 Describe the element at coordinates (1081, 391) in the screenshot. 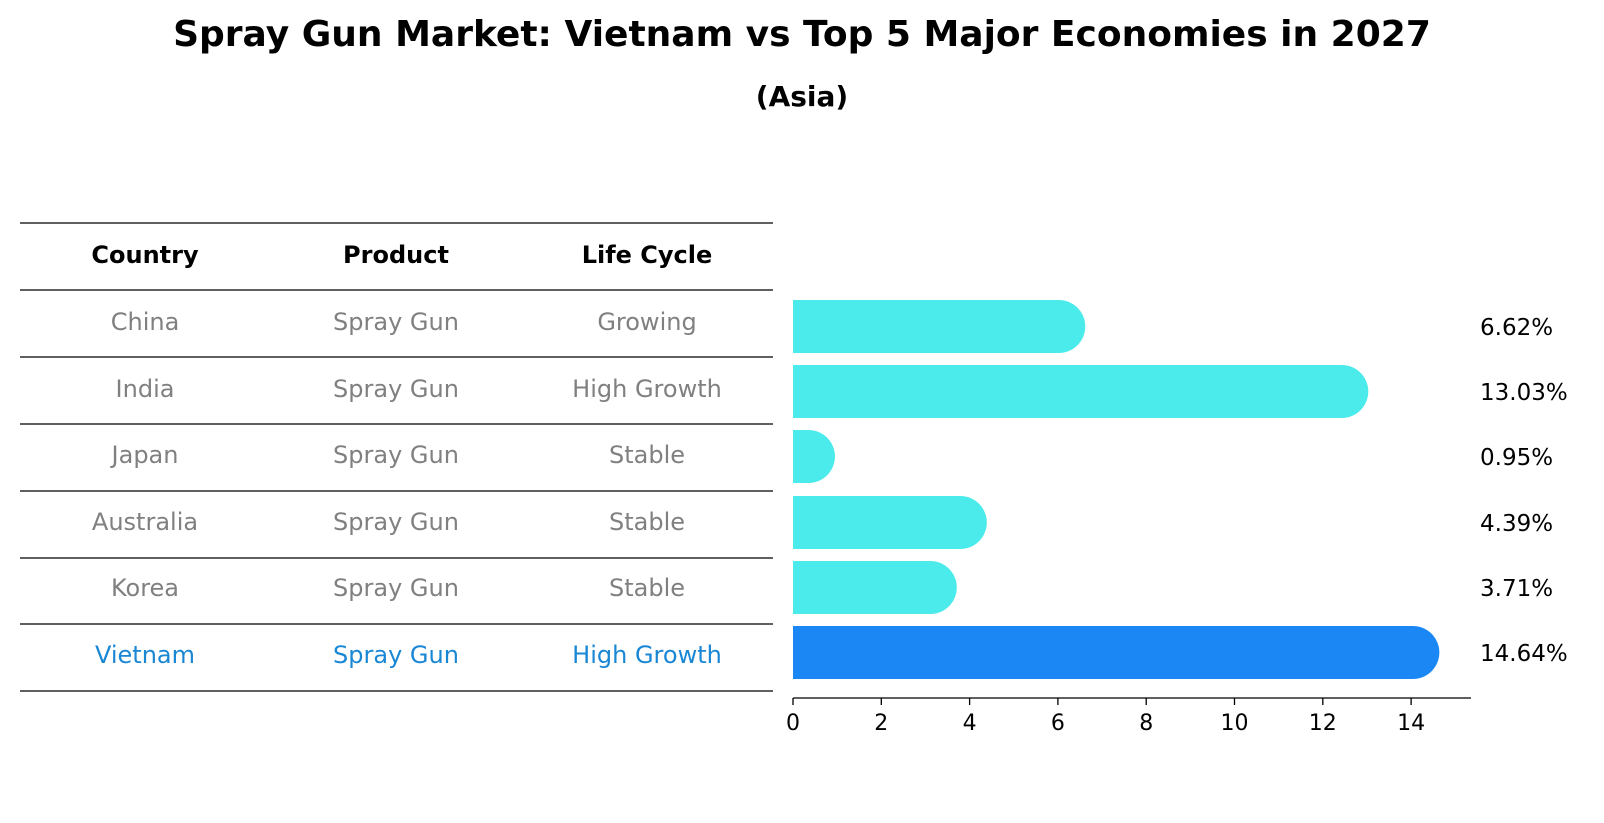

I see `bar-india` at that location.